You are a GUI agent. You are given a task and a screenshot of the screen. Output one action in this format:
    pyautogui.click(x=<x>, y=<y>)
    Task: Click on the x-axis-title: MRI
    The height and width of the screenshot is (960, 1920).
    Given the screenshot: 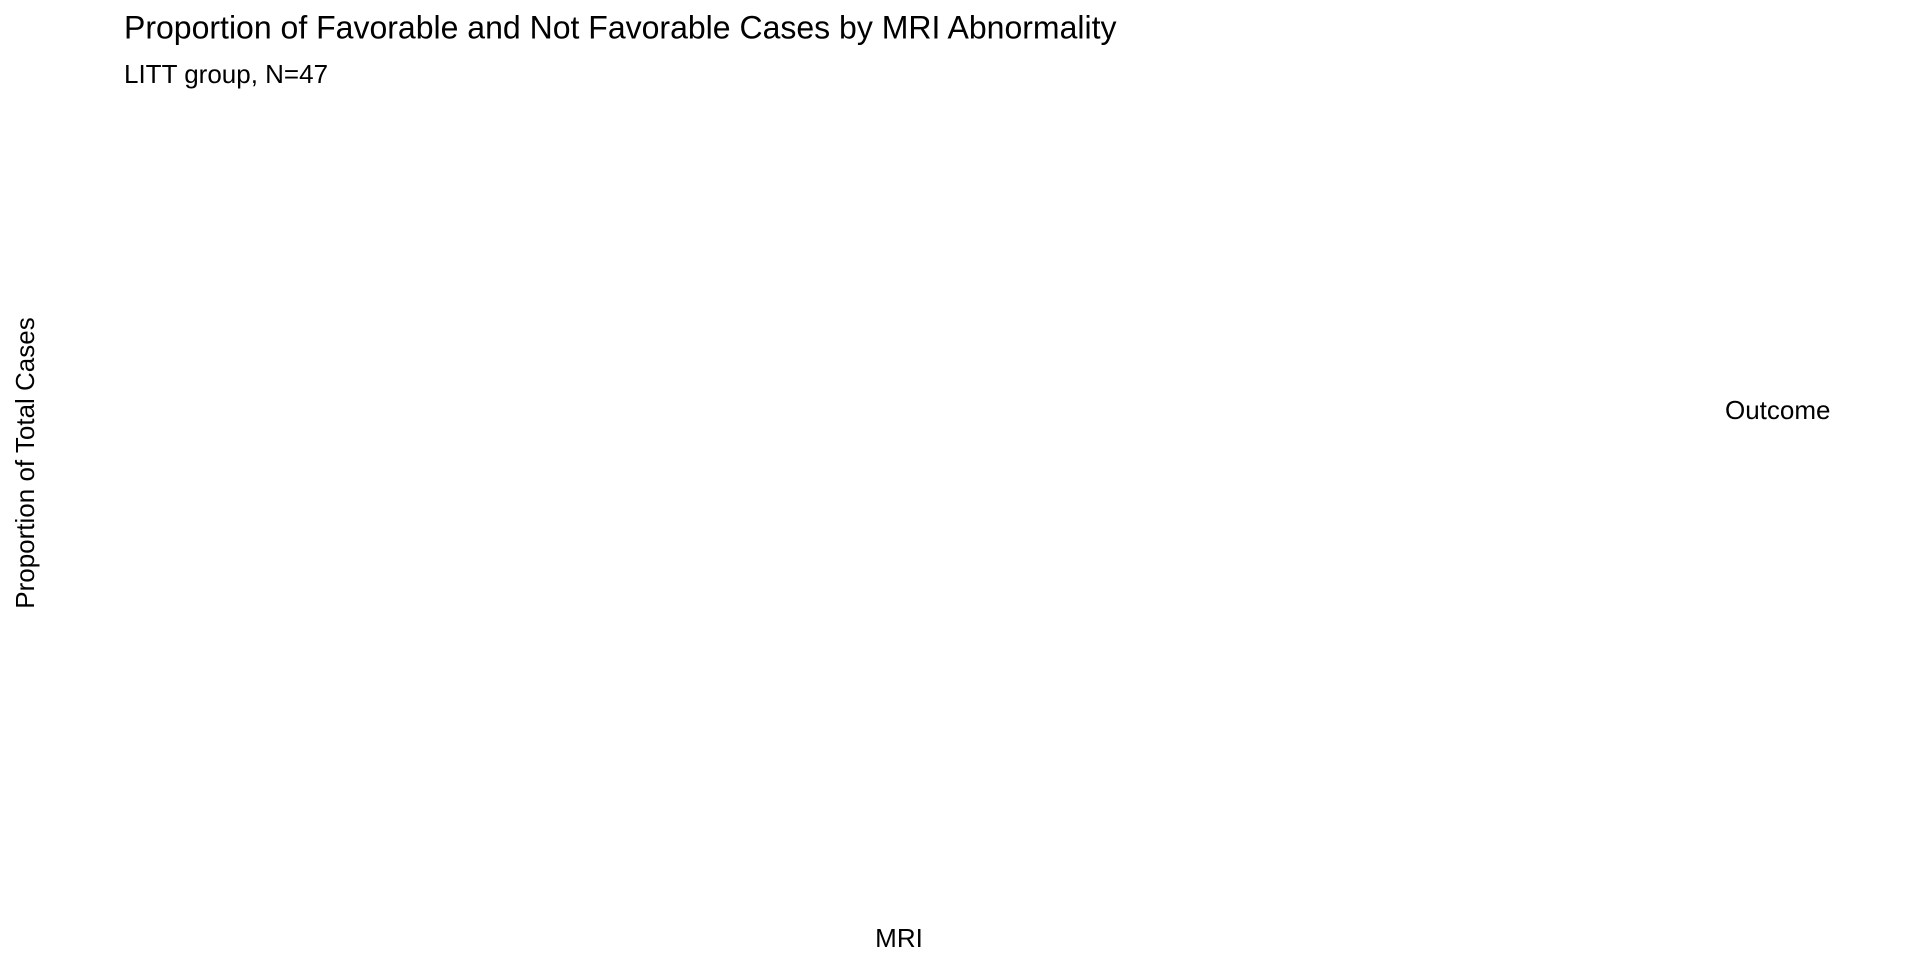 What is the action you would take?
    pyautogui.click(x=899, y=938)
    